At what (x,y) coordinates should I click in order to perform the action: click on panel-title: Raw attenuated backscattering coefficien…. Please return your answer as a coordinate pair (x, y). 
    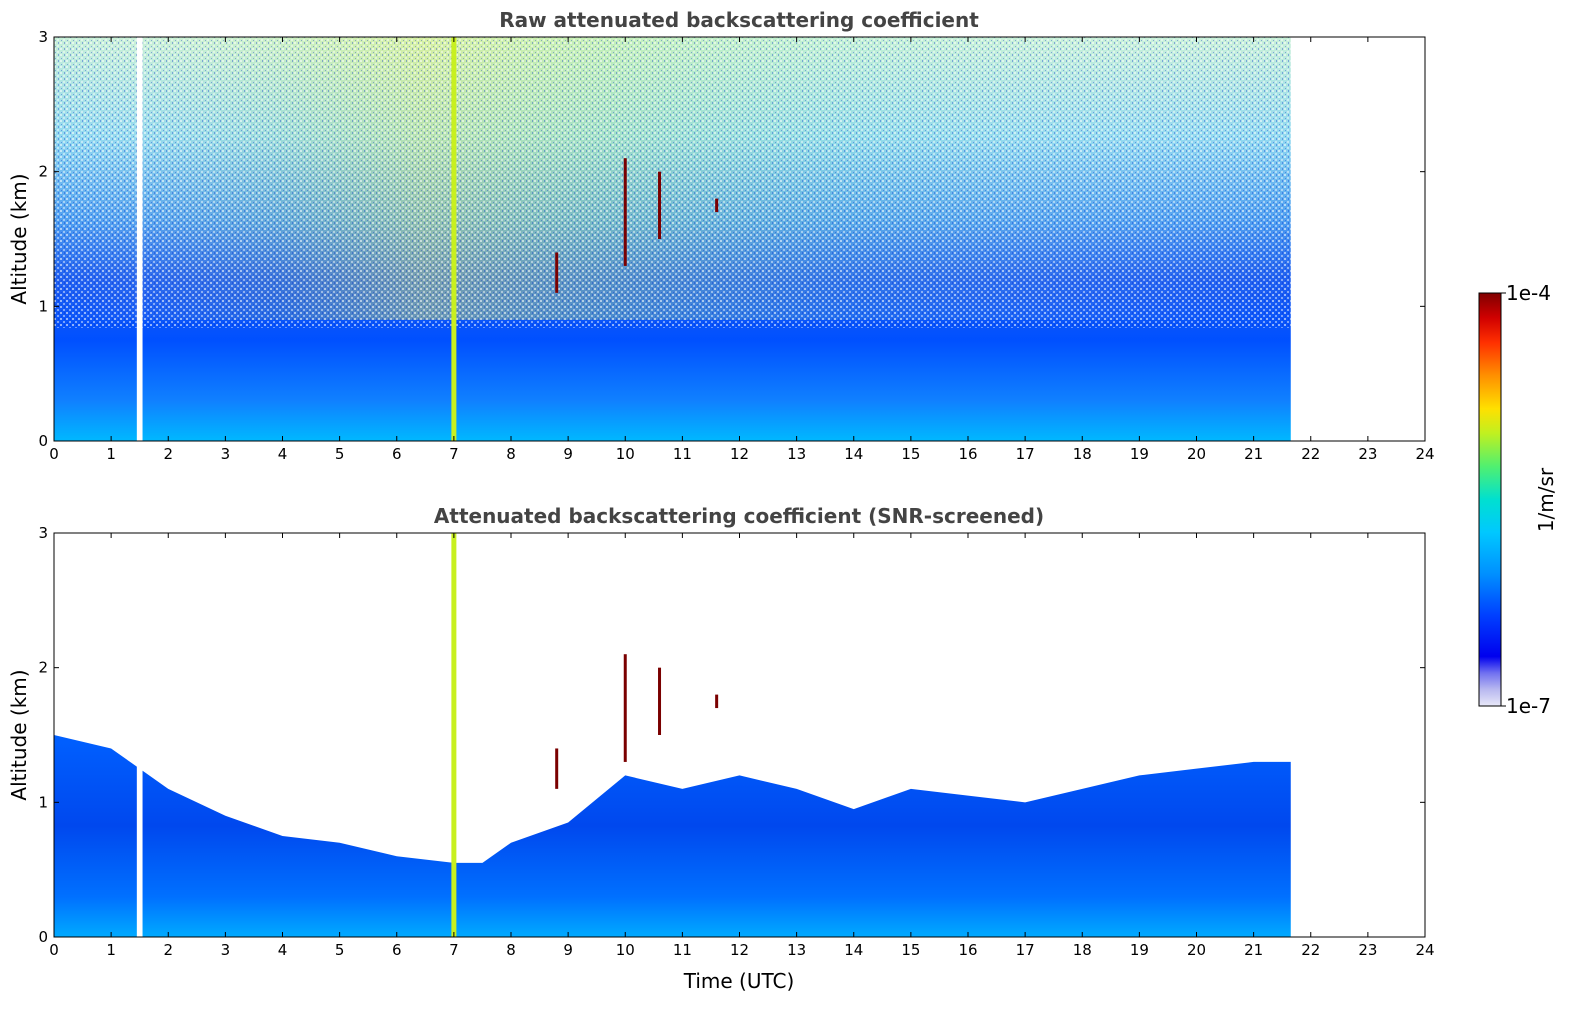
    Looking at the image, I should click on (739, 20).